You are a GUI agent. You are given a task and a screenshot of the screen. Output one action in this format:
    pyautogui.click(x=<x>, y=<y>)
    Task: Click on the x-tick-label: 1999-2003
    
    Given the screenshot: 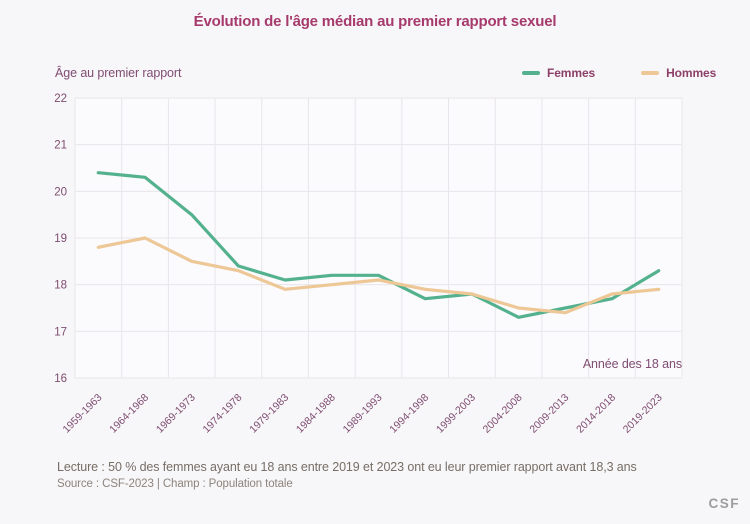 What is the action you would take?
    pyautogui.click(x=456, y=414)
    